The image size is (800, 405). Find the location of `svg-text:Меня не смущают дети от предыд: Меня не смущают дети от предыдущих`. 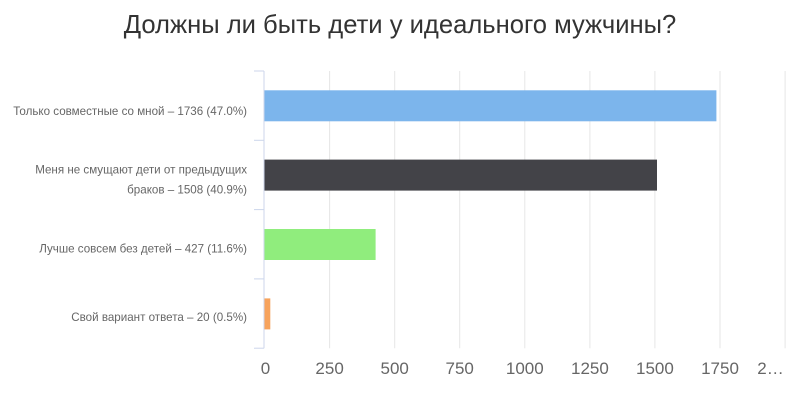

svg-text:Меня не смущают дети от предыд: Меня не смущают дети от предыдущих is located at coordinates (141, 170).